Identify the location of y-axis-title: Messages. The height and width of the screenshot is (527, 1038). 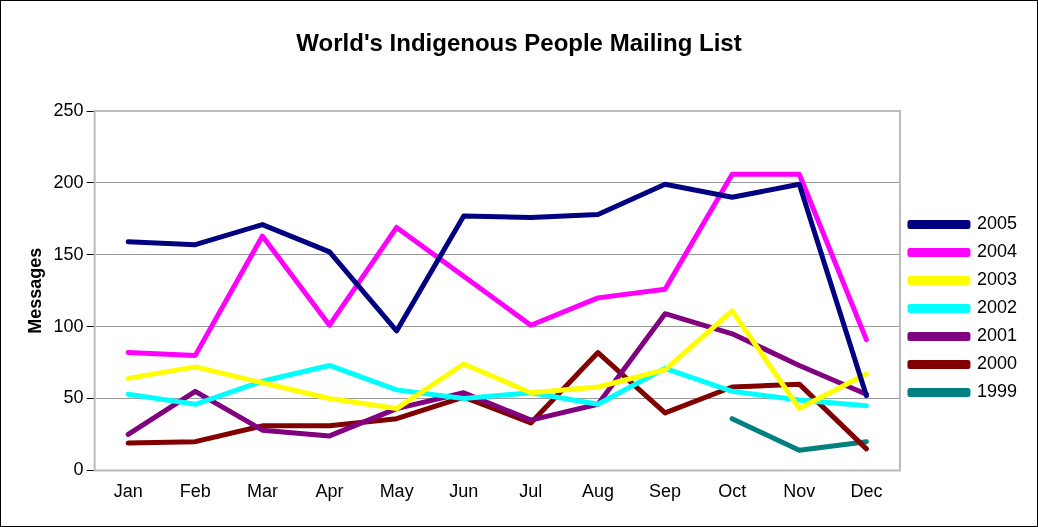
(34, 290).